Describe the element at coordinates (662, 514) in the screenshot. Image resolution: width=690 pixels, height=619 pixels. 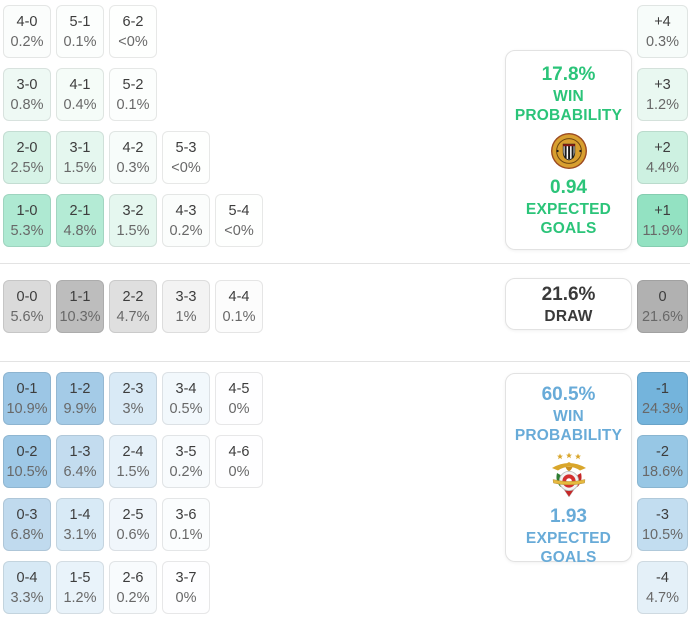
I see `goal-diff-label: -3` at that location.